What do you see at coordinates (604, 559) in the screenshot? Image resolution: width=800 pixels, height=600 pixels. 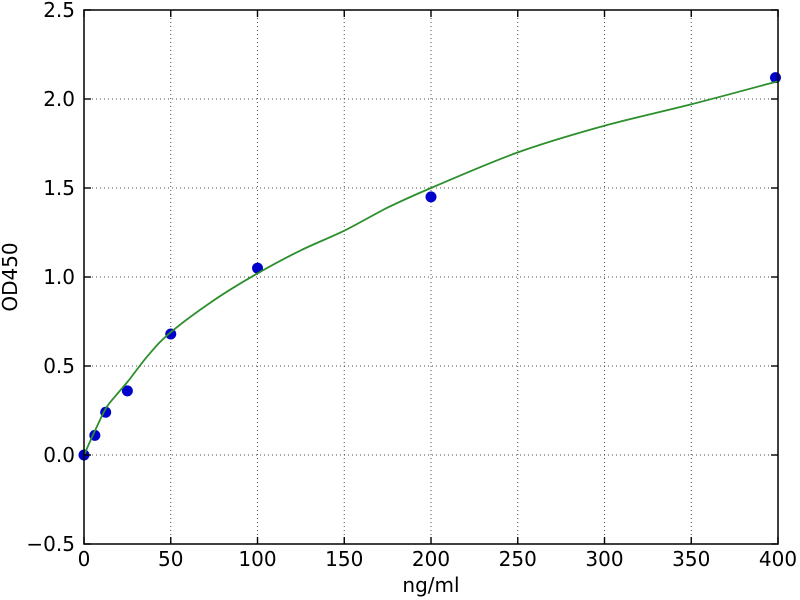 I see `x-tick-label: 300` at bounding box center [604, 559].